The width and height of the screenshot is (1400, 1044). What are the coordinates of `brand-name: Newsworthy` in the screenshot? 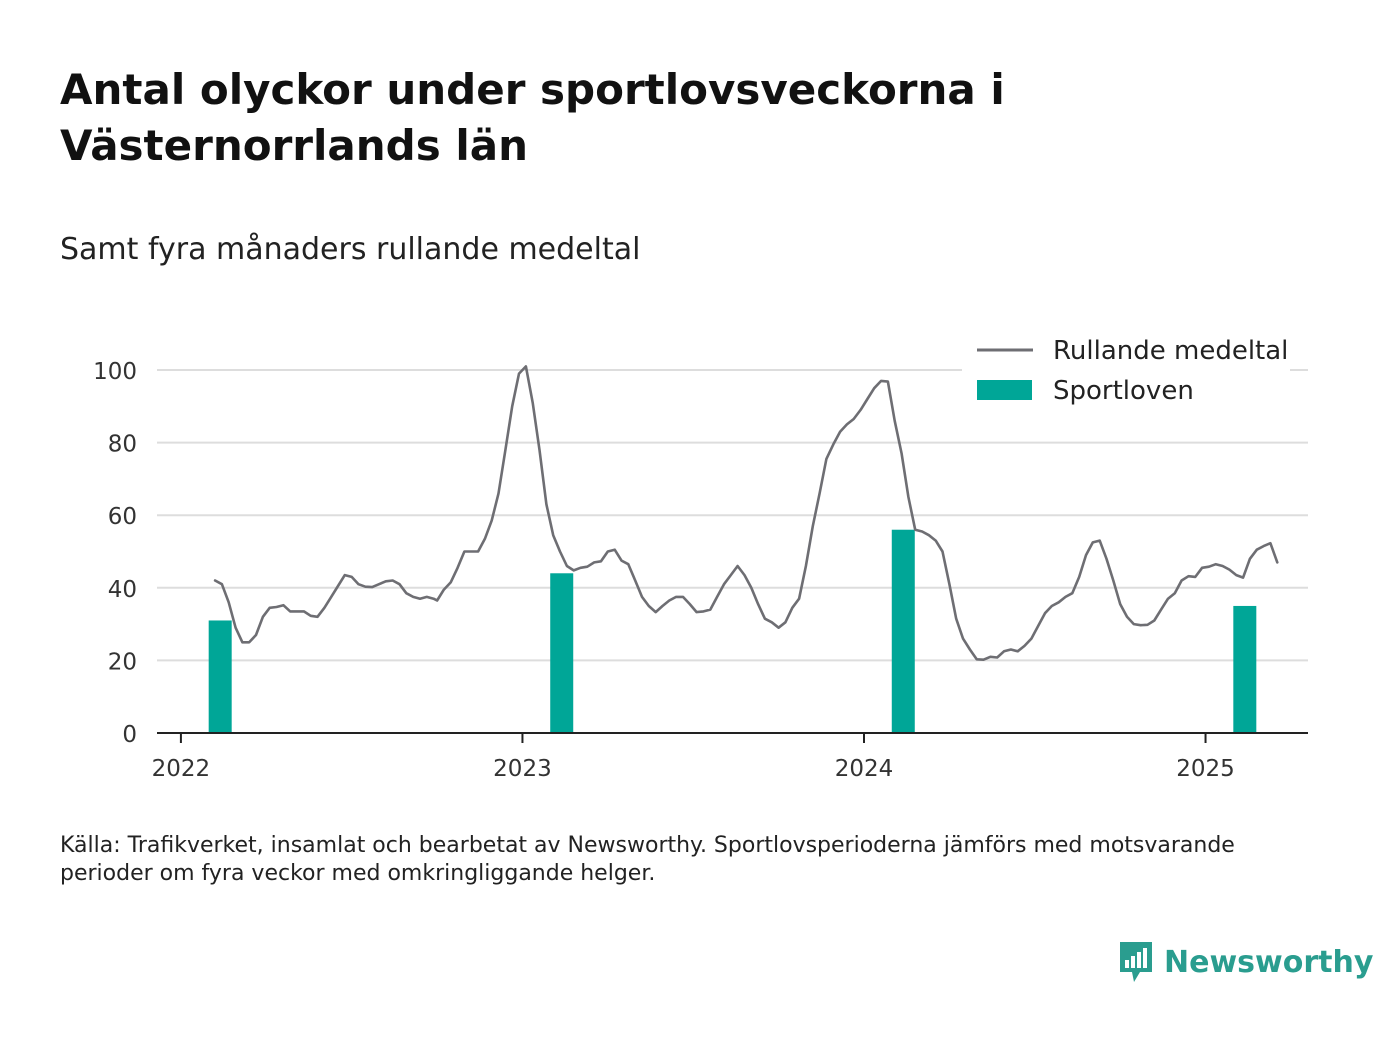 It's located at (1269, 962).